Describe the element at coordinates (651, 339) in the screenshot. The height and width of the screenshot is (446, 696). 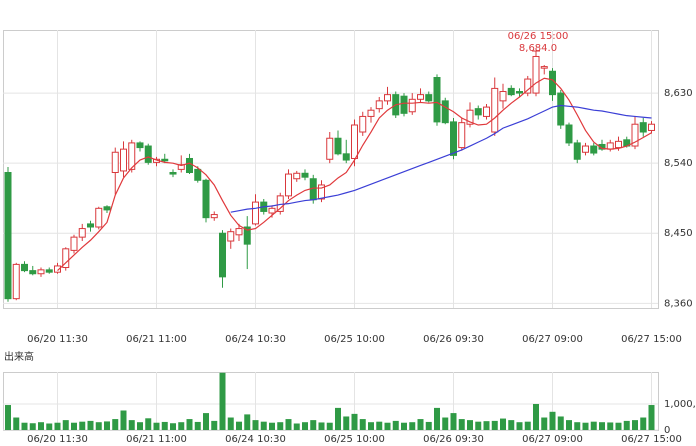
I see `x-tick-label: 06/27 15:00` at that location.